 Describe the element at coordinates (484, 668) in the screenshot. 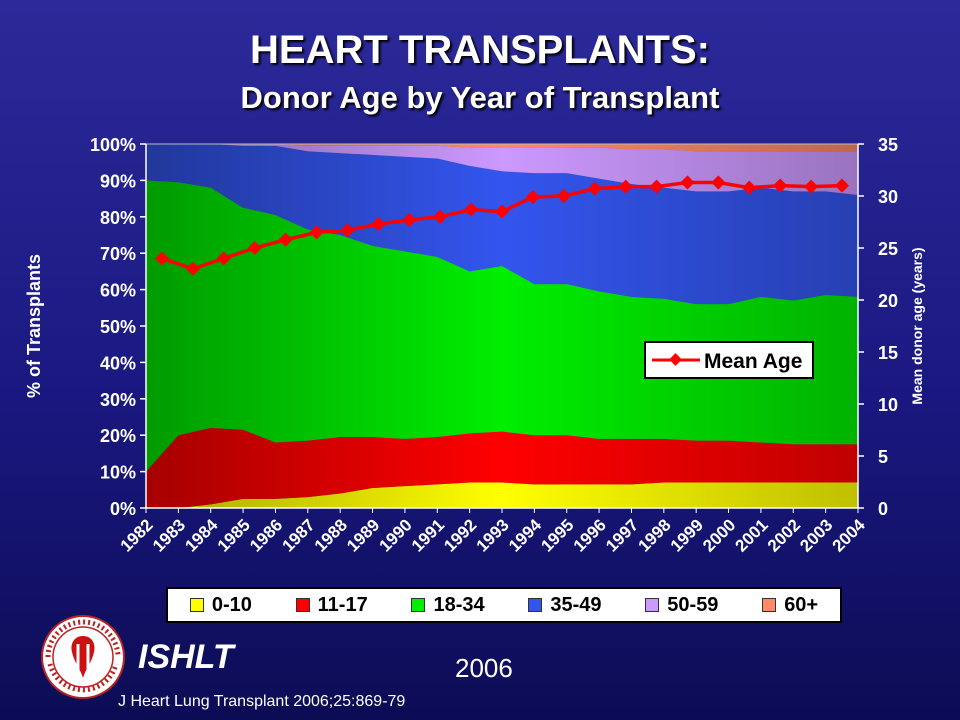

I see `year-label: 2006` at that location.